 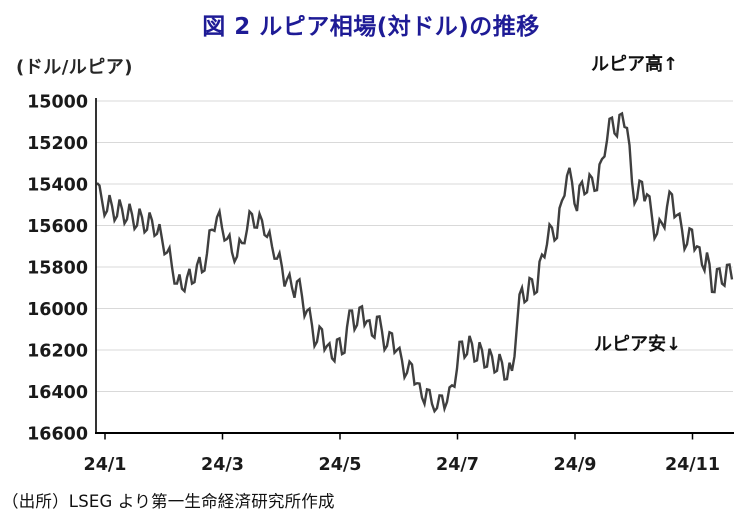 I want to click on y-tick-label: 15800, so click(x=57, y=269).